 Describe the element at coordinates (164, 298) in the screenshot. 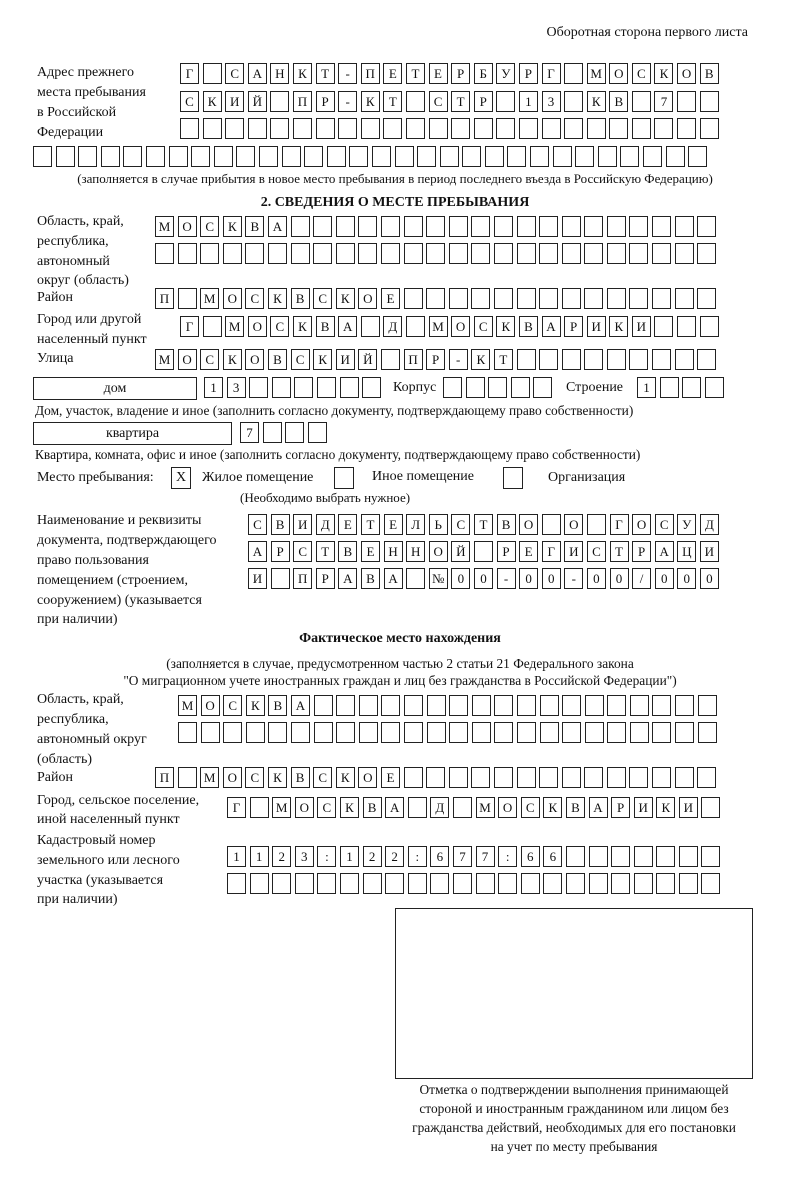

I see `char-cell: П` at that location.